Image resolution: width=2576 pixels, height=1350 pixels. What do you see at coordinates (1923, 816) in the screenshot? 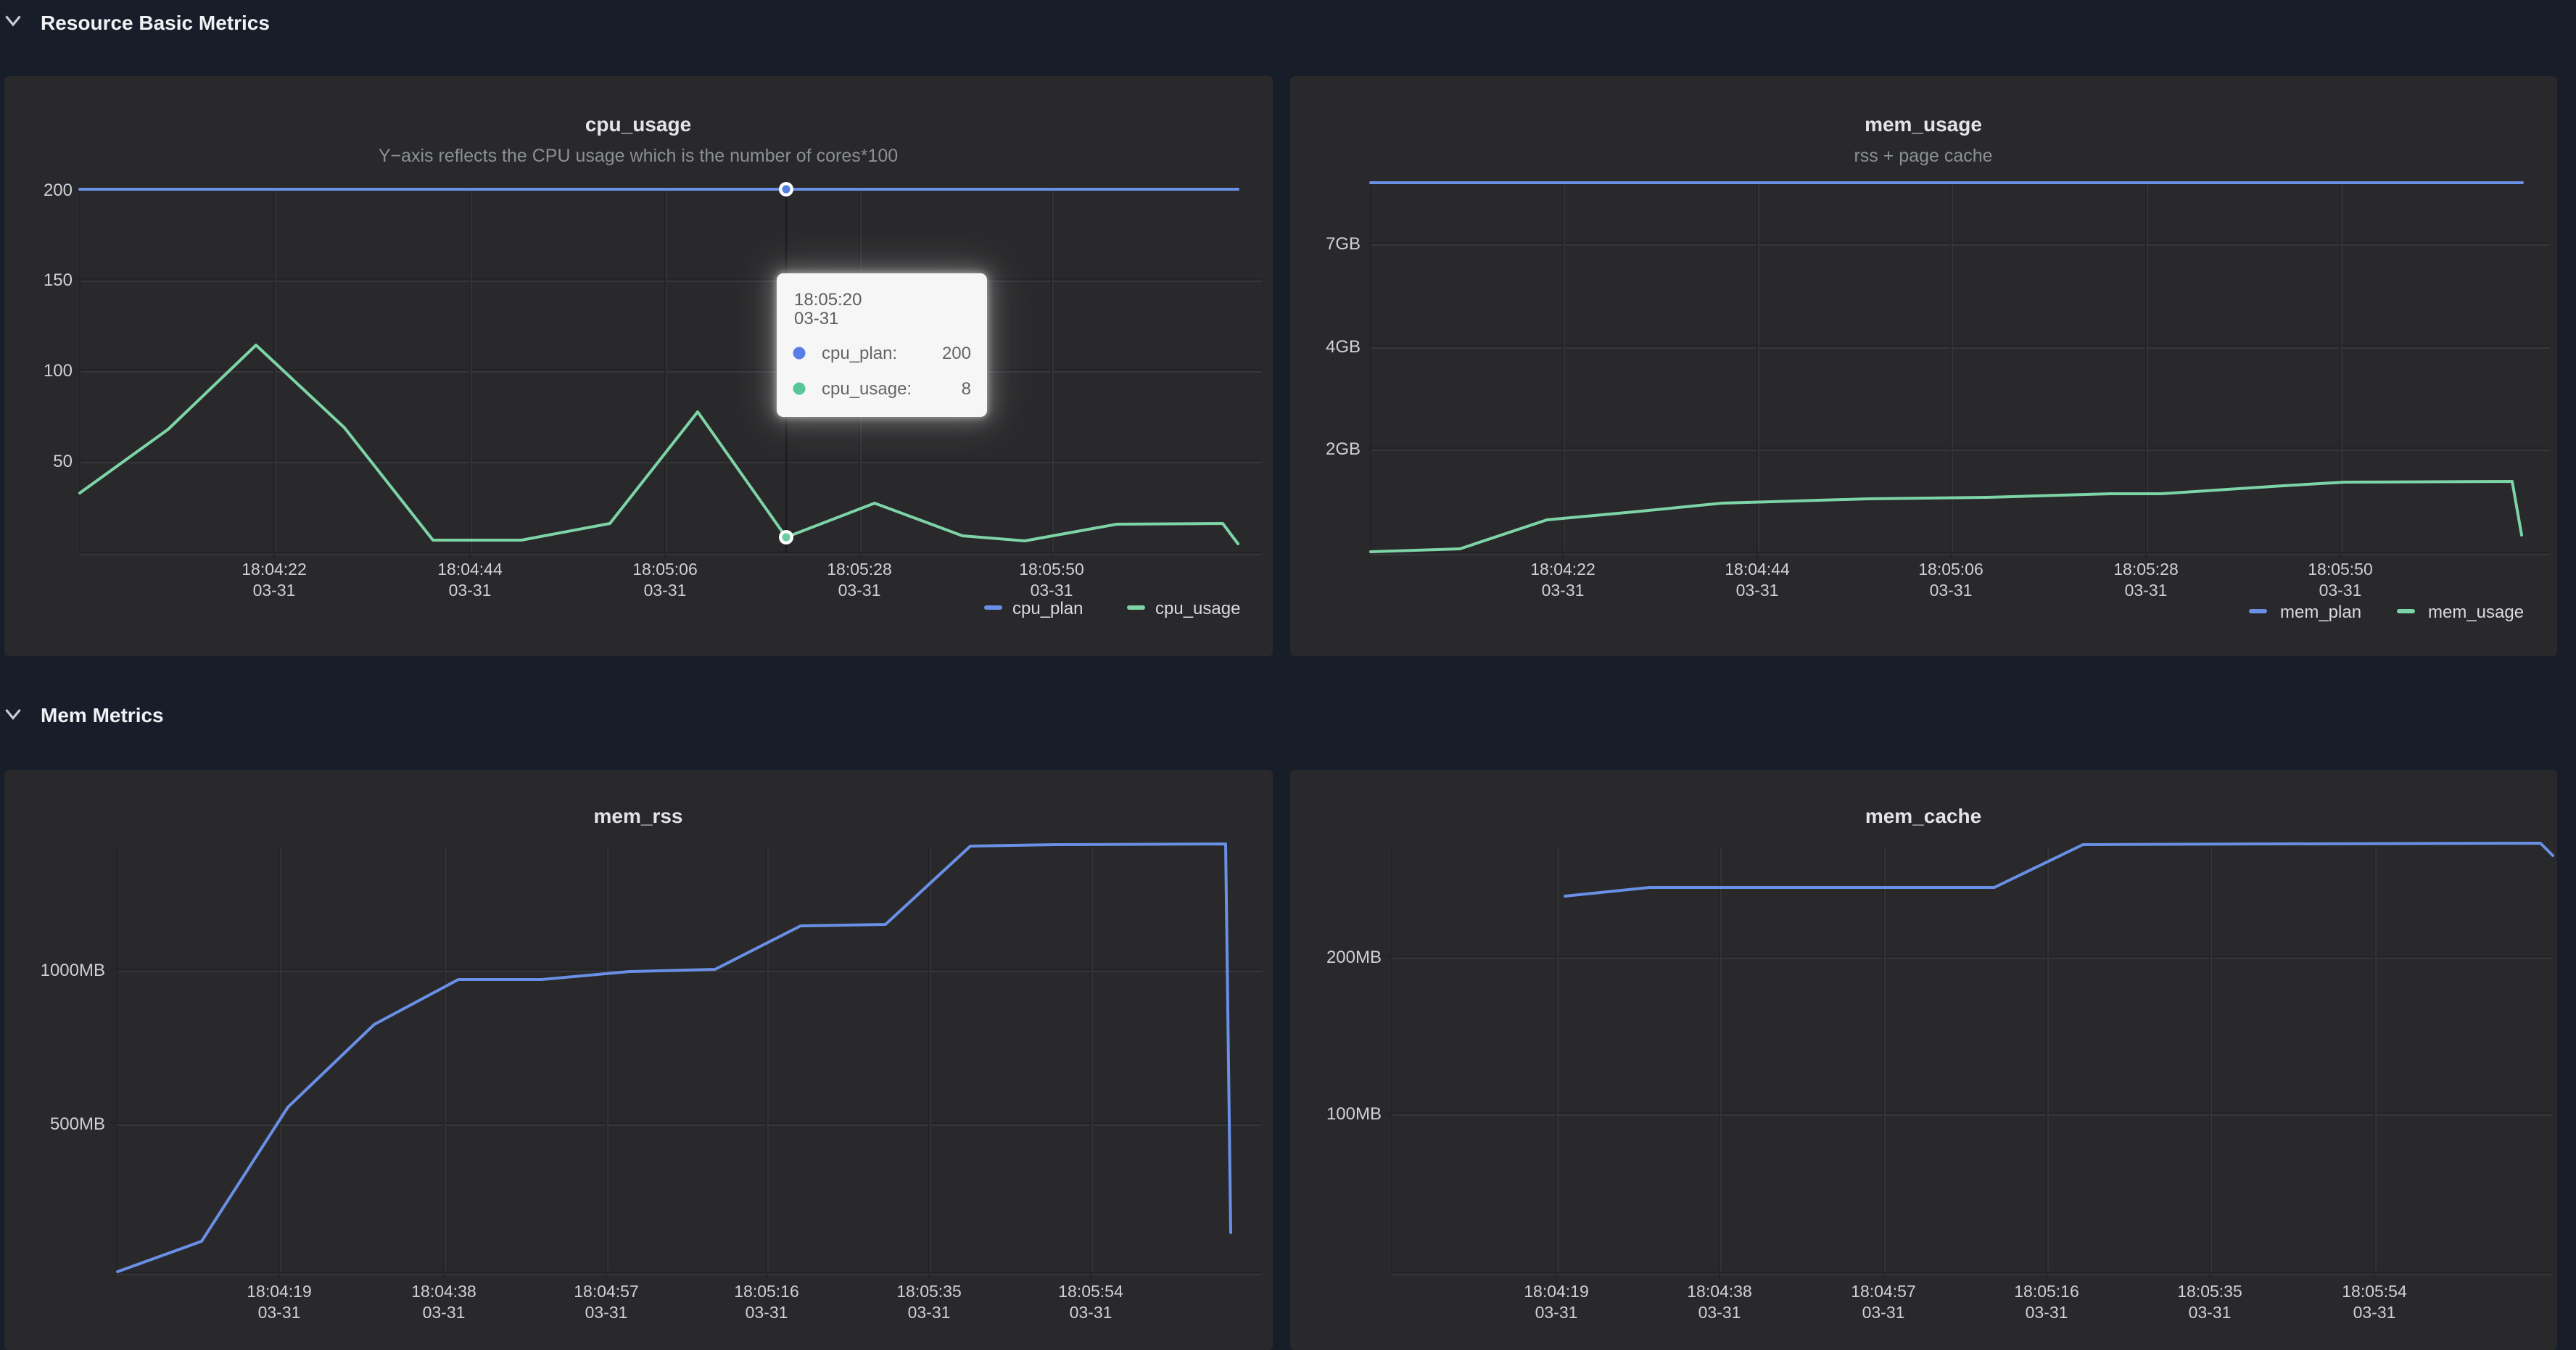
I see `svg-text: mem_cache` at bounding box center [1923, 816].